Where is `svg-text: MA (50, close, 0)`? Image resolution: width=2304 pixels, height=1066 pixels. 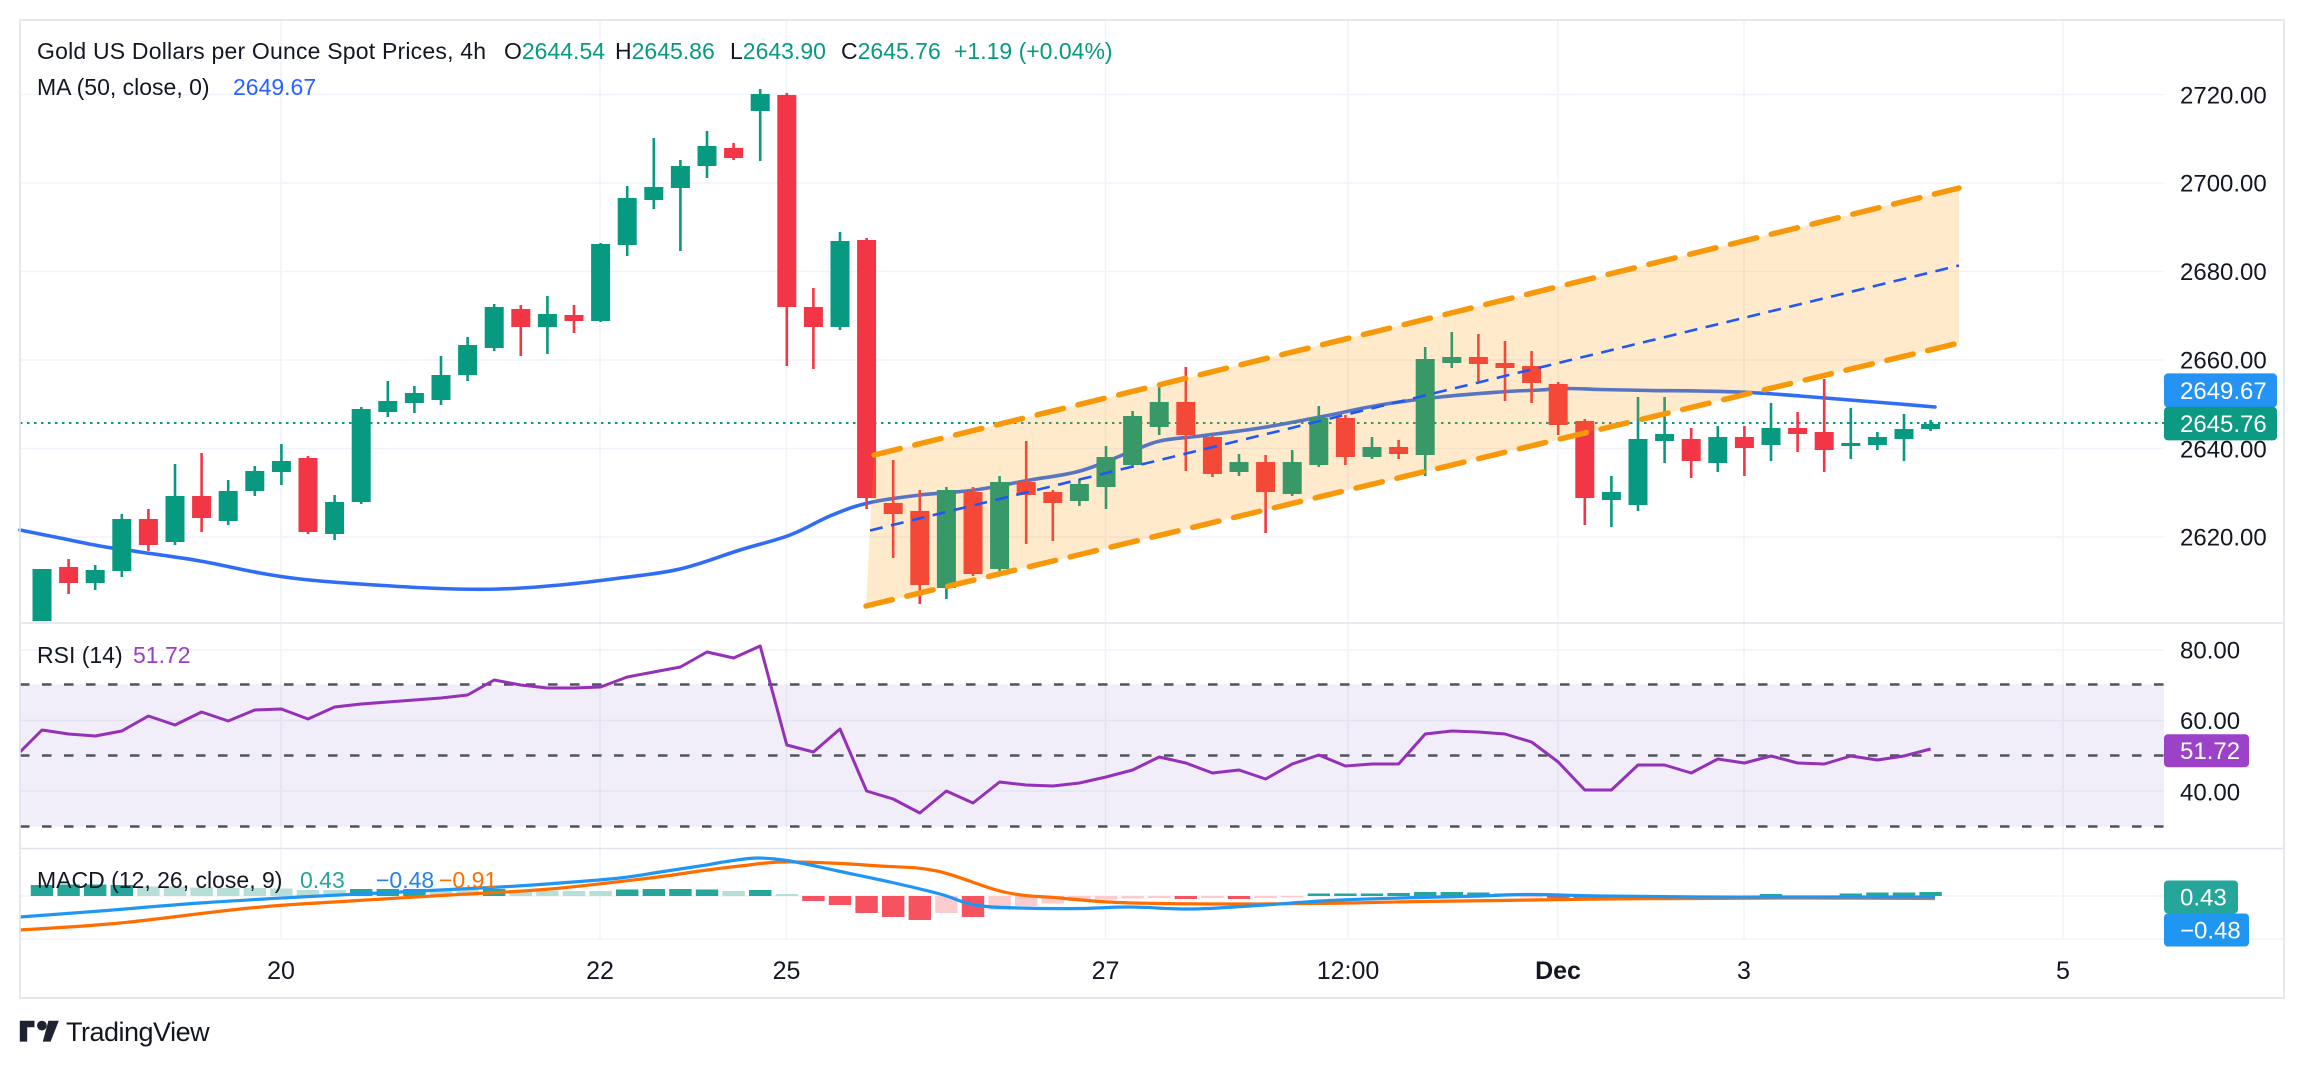
svg-text: MA (50, close, 0) is located at coordinates (123, 87).